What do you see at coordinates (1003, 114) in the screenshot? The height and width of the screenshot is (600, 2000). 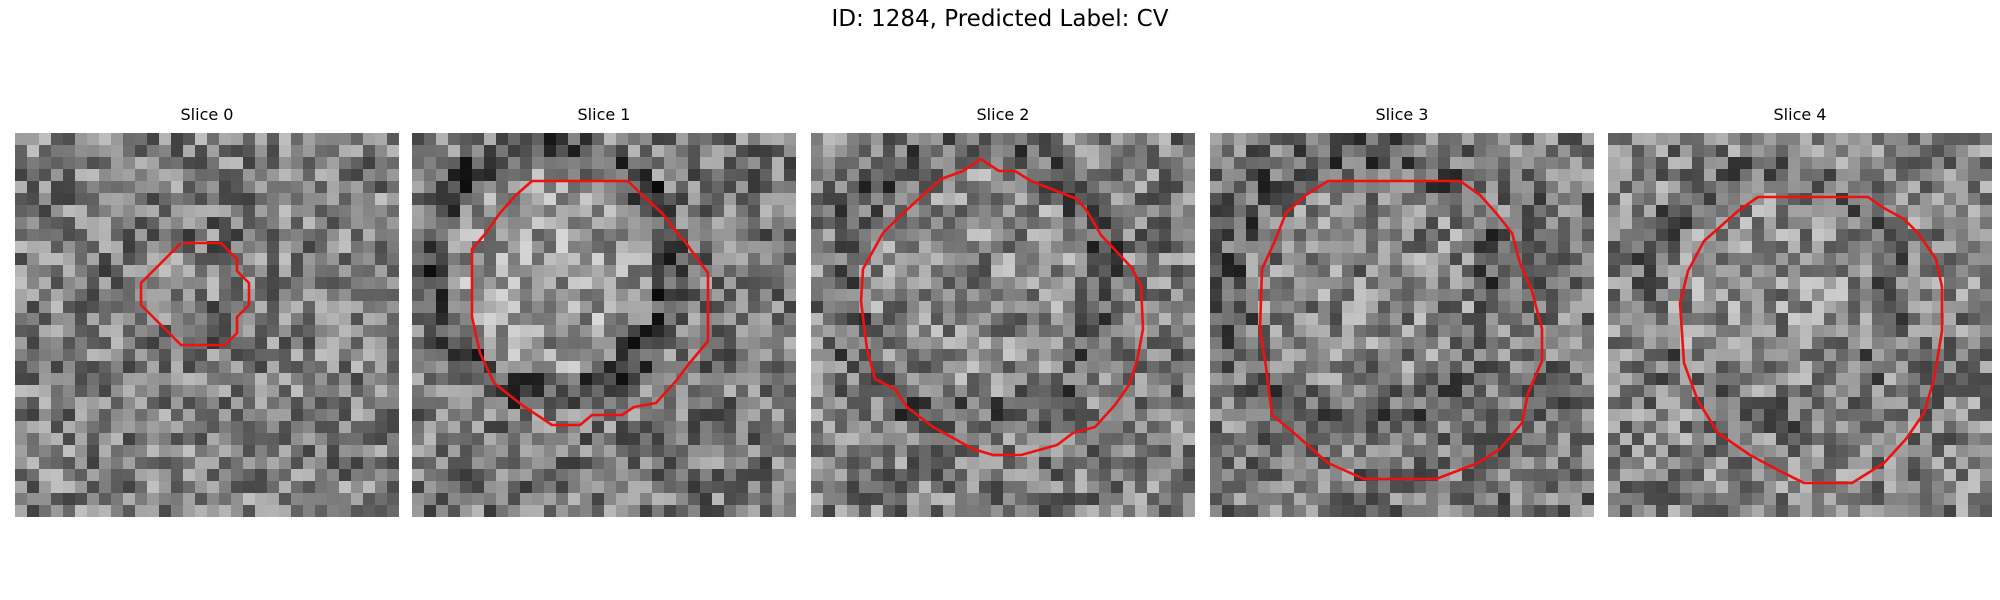 I see `slice-title: Slice 2` at bounding box center [1003, 114].